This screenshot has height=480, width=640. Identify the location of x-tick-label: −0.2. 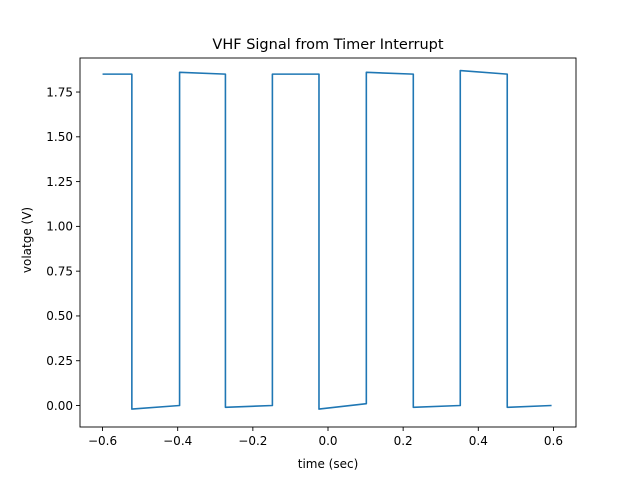
(252, 441).